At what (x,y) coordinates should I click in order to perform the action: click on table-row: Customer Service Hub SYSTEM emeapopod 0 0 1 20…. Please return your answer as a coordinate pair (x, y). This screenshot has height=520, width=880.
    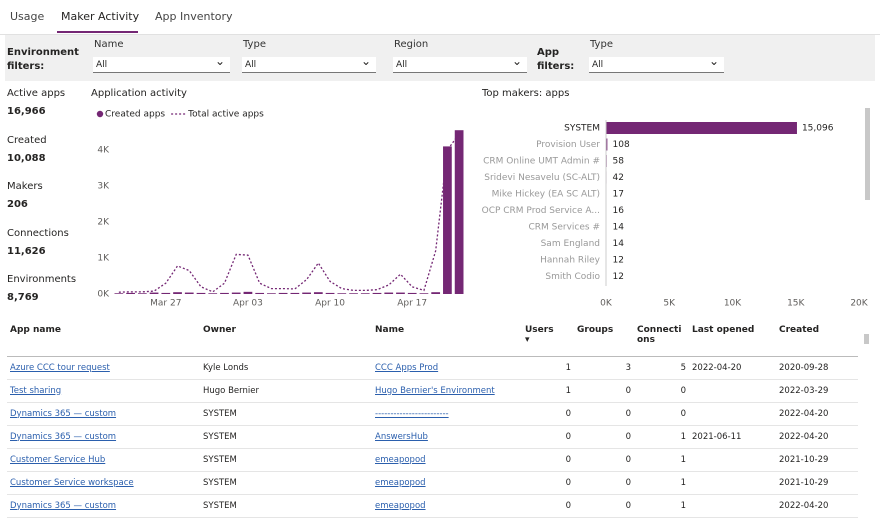
    Looking at the image, I should click on (432, 460).